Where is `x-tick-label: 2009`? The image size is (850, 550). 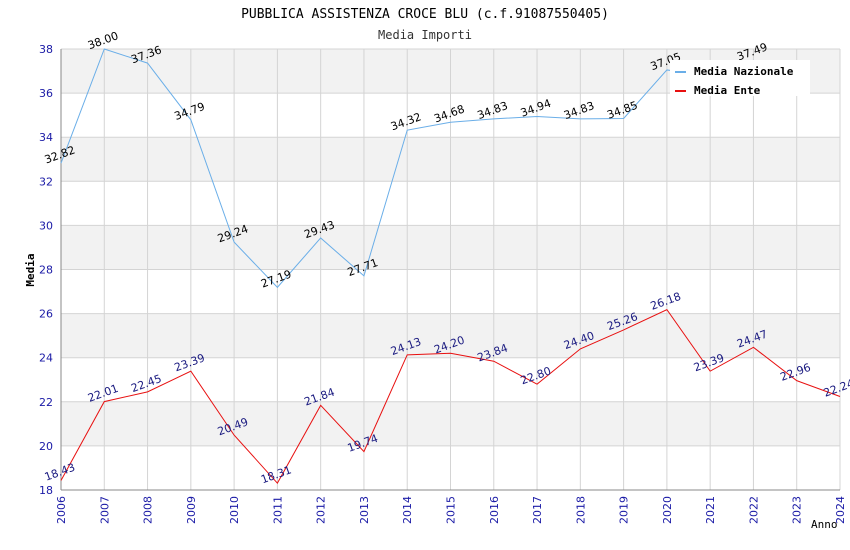
x-tick-label: 2009 is located at coordinates (191, 510).